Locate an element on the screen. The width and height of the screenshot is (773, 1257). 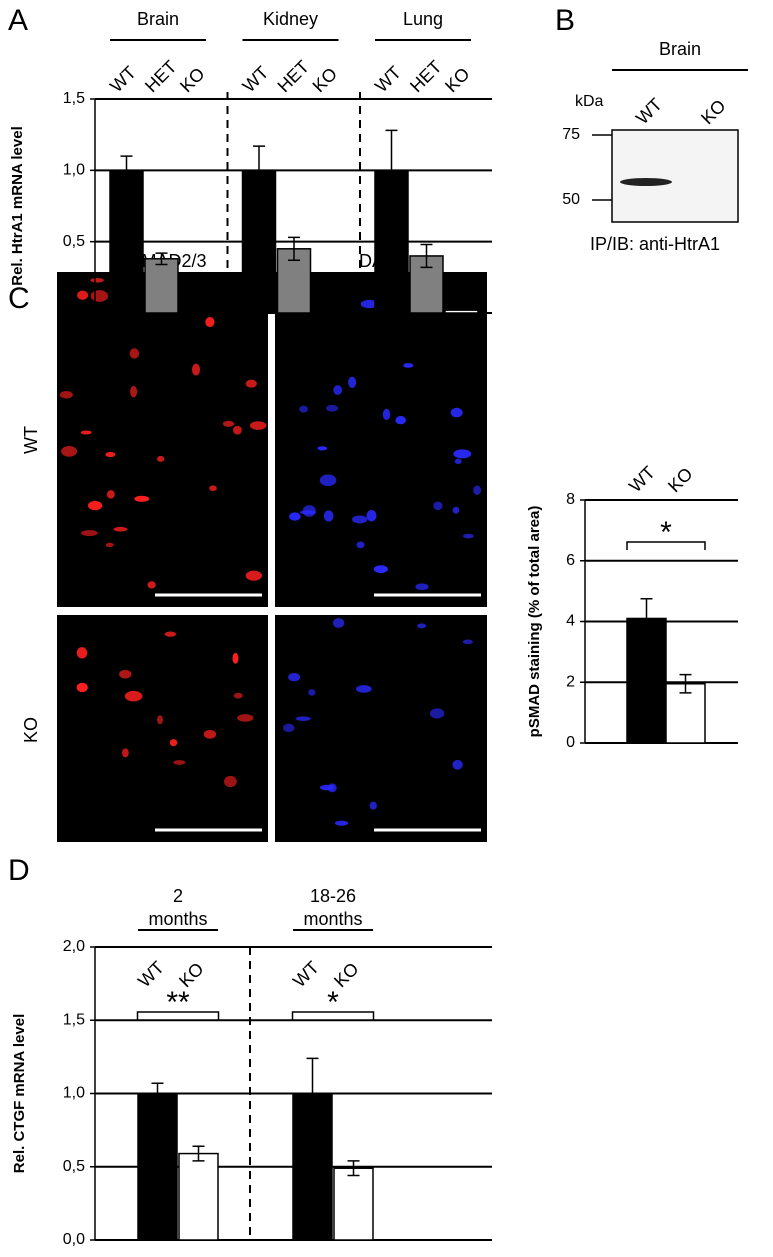
group-label: months is located at coordinates (332, 919).